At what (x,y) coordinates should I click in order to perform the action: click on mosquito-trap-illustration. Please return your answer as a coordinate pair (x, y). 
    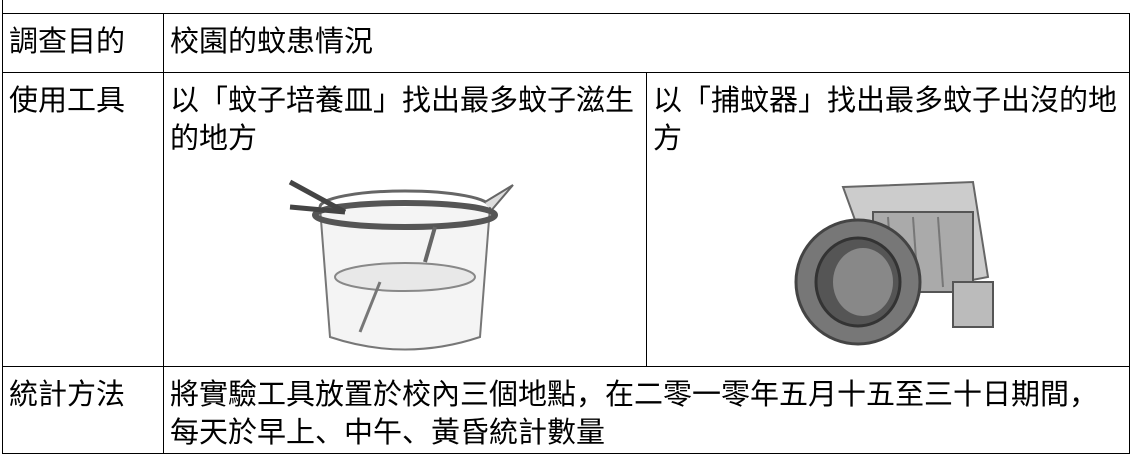
    Looking at the image, I should click on (894, 263).